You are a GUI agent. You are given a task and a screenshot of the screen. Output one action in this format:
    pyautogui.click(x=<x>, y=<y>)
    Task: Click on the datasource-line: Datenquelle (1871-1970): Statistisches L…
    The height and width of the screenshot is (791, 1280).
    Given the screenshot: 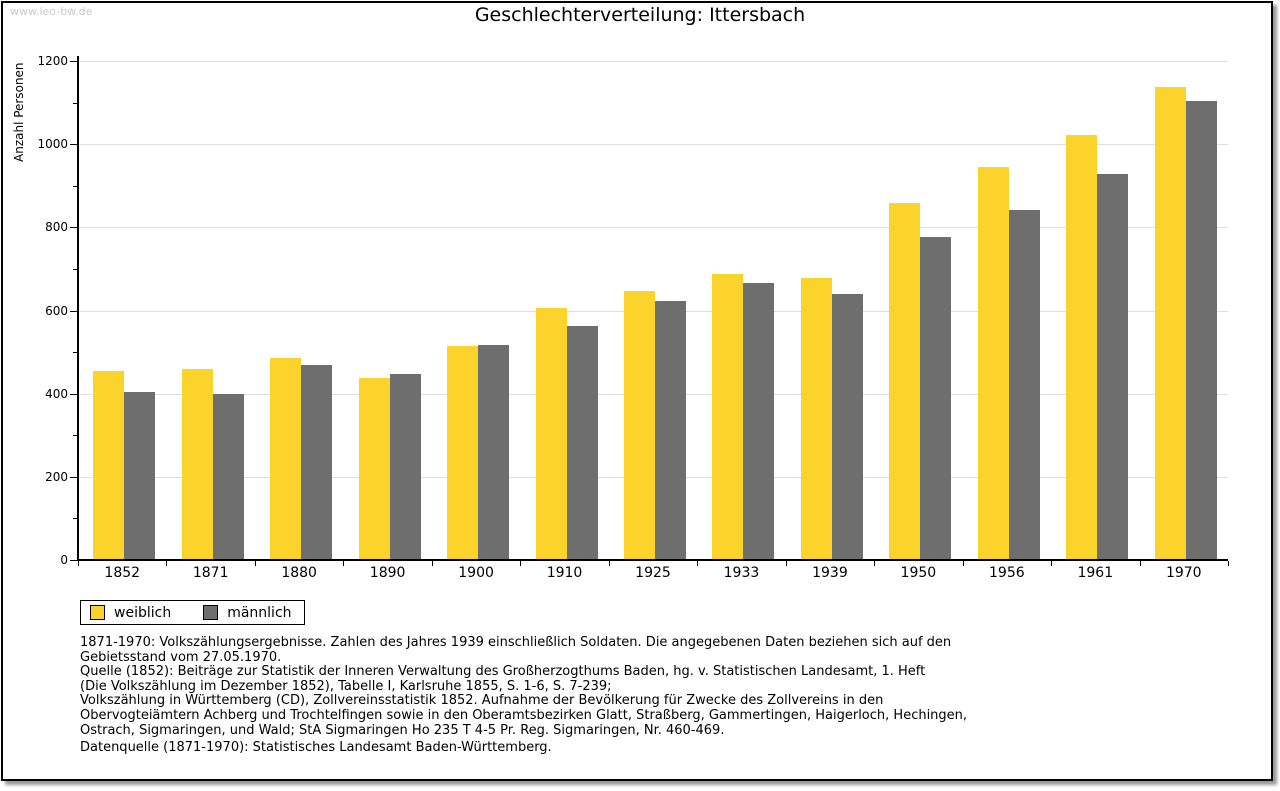 What is the action you would take?
    pyautogui.click(x=316, y=747)
    